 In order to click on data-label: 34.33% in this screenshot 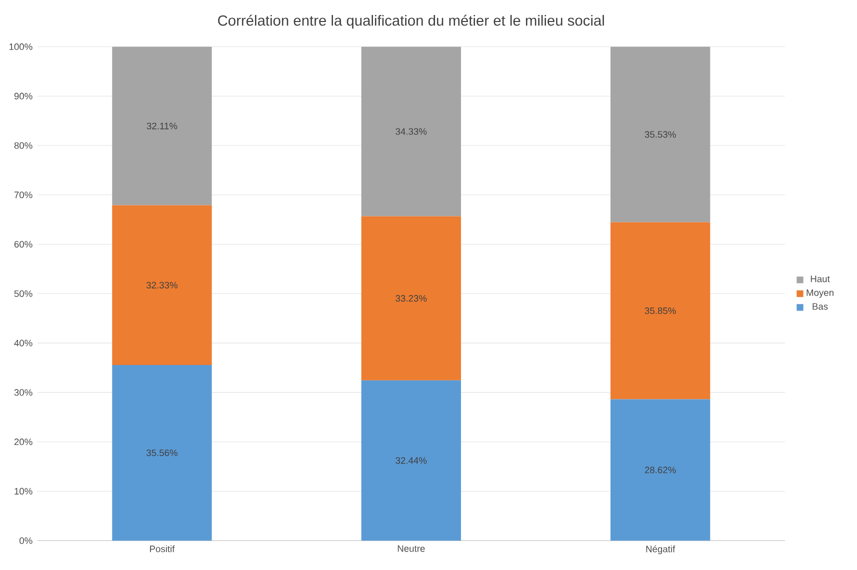, I will do `click(411, 131)`.